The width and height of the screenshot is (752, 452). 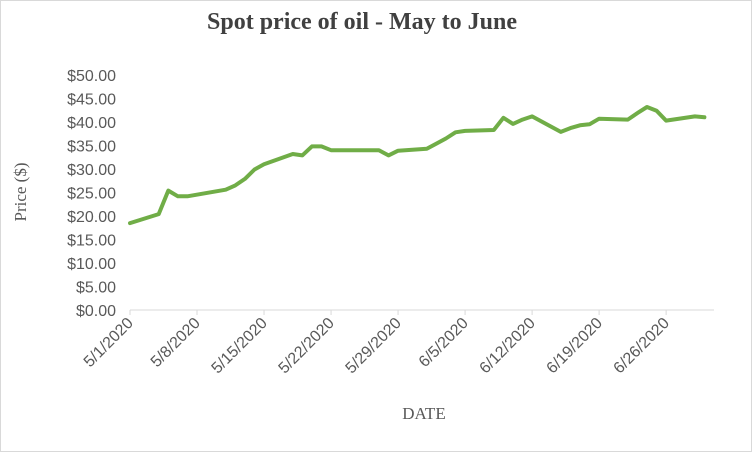 I want to click on y-tick-label: $35.00, so click(x=91, y=147).